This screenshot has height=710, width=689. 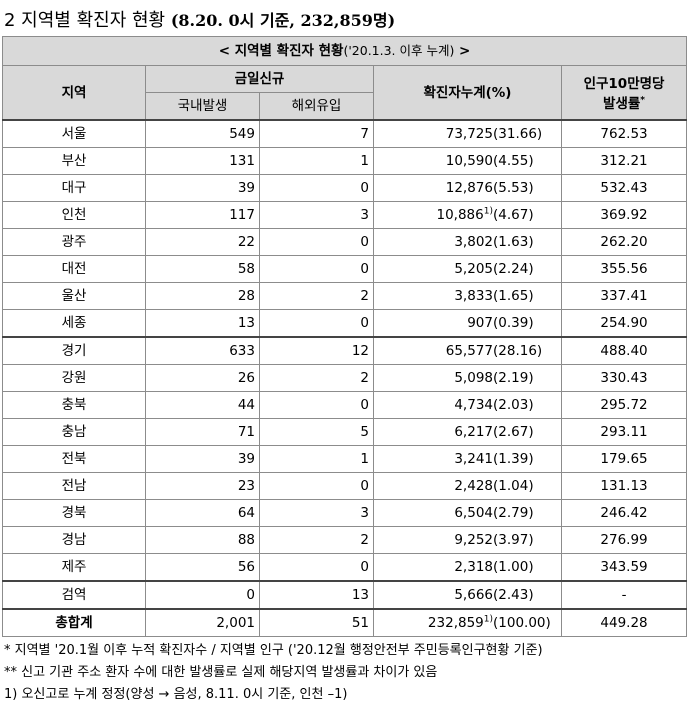 I want to click on region-cell: 인천, so click(x=74, y=215).